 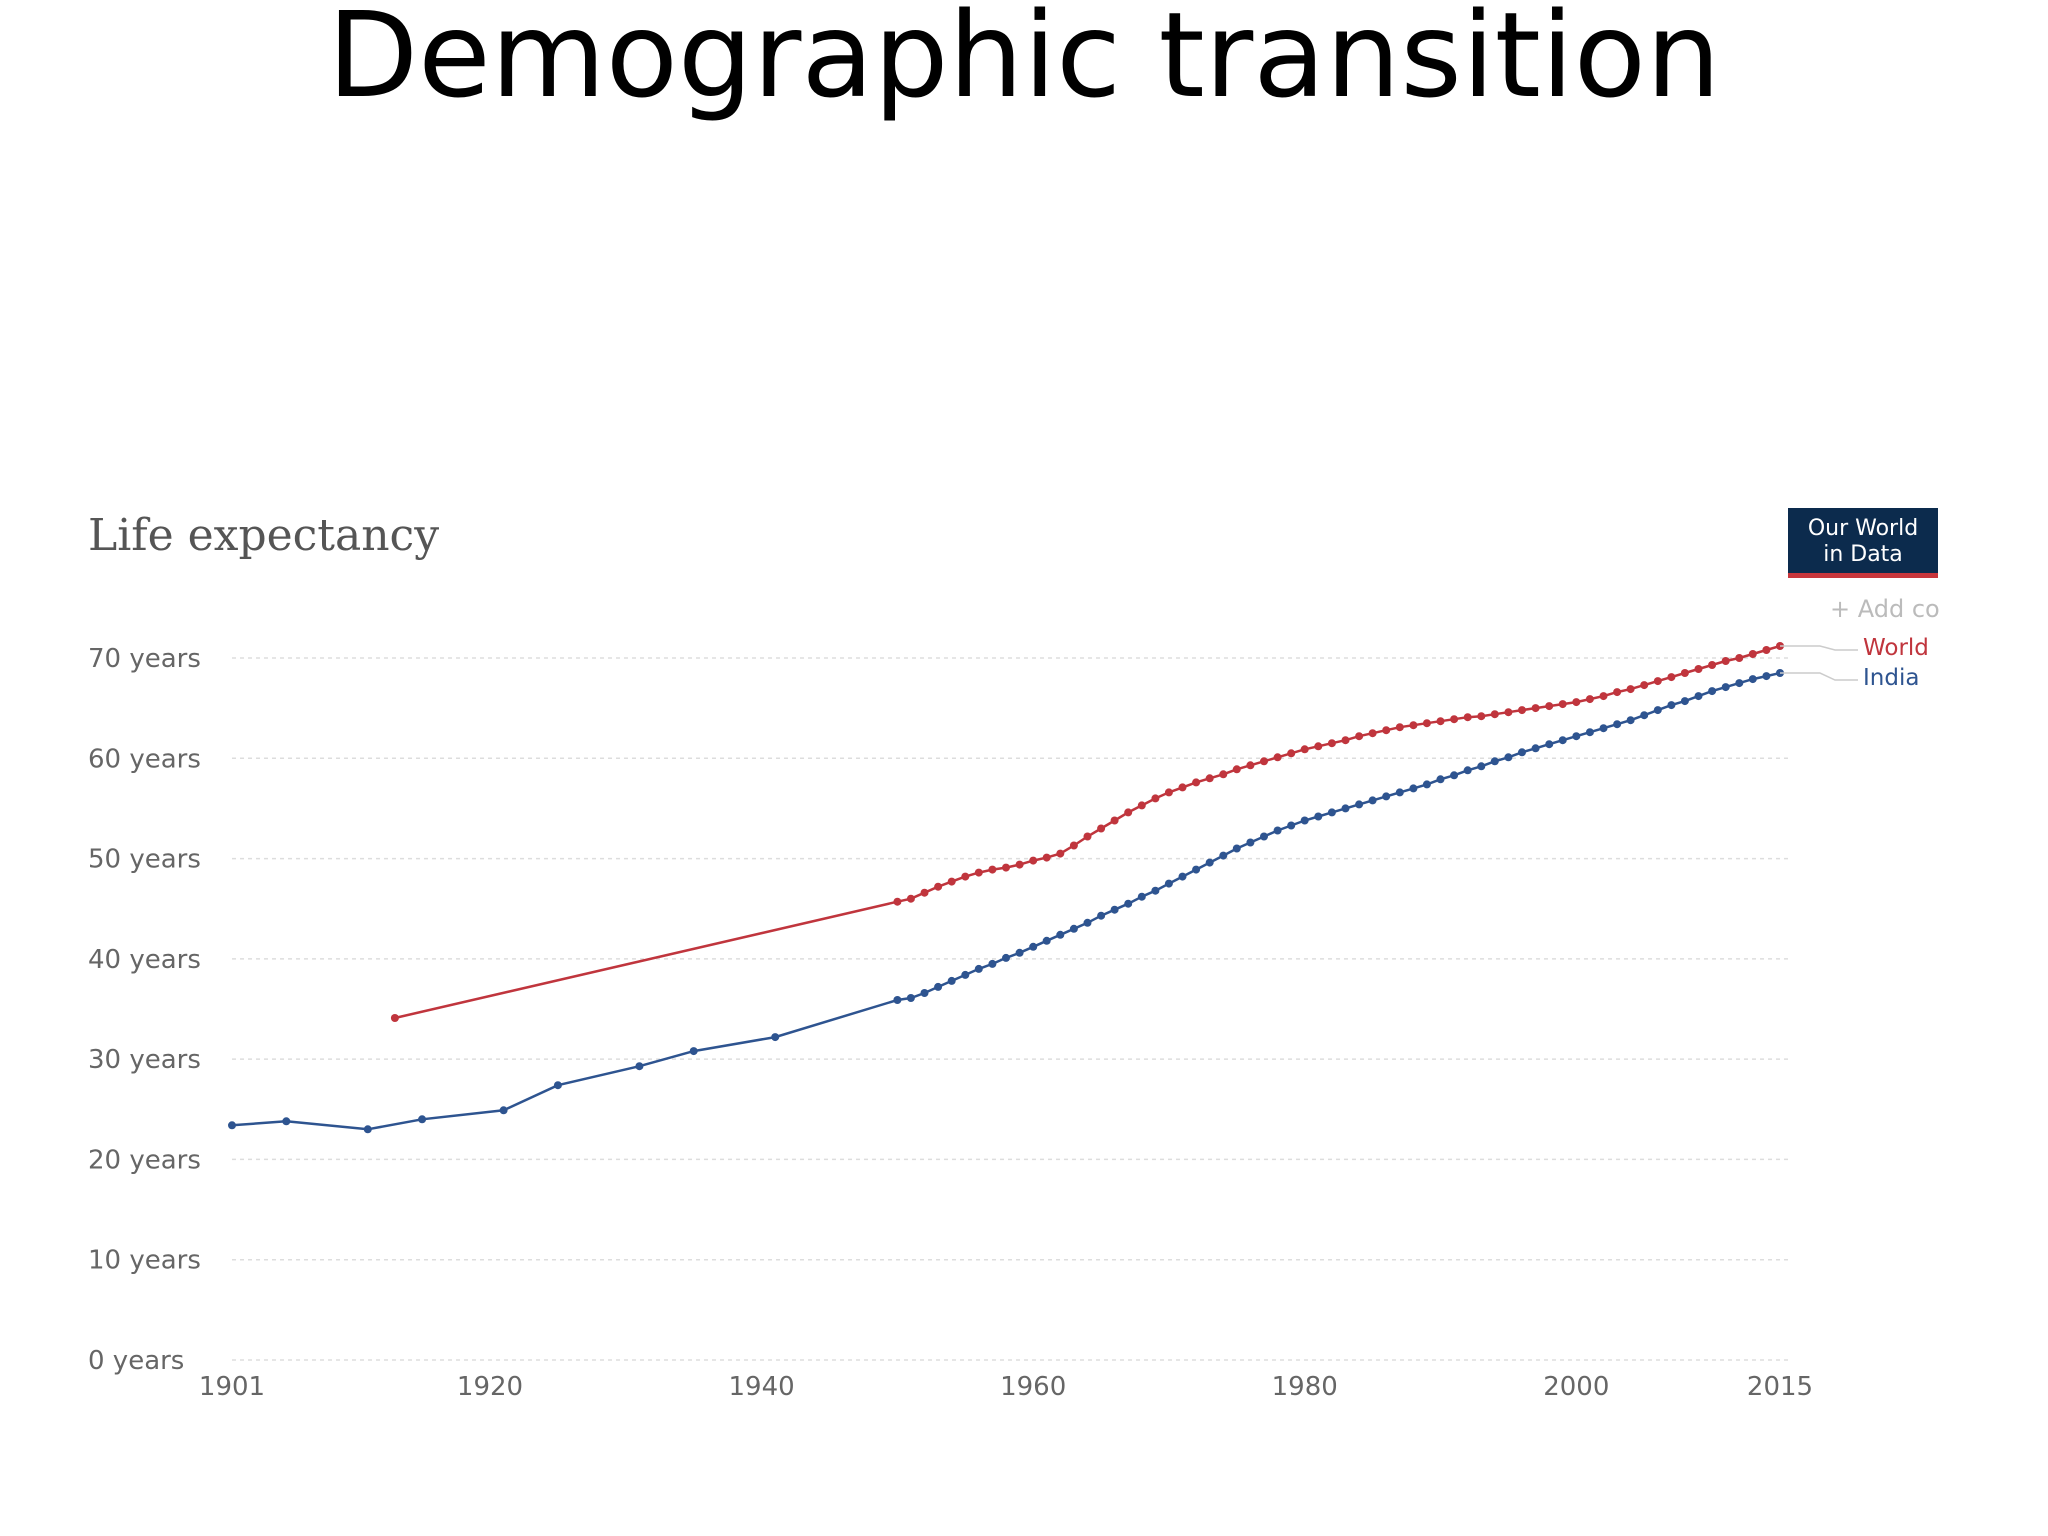 What do you see at coordinates (1863, 528) in the screenshot?
I see `logo-line-1: Our World` at bounding box center [1863, 528].